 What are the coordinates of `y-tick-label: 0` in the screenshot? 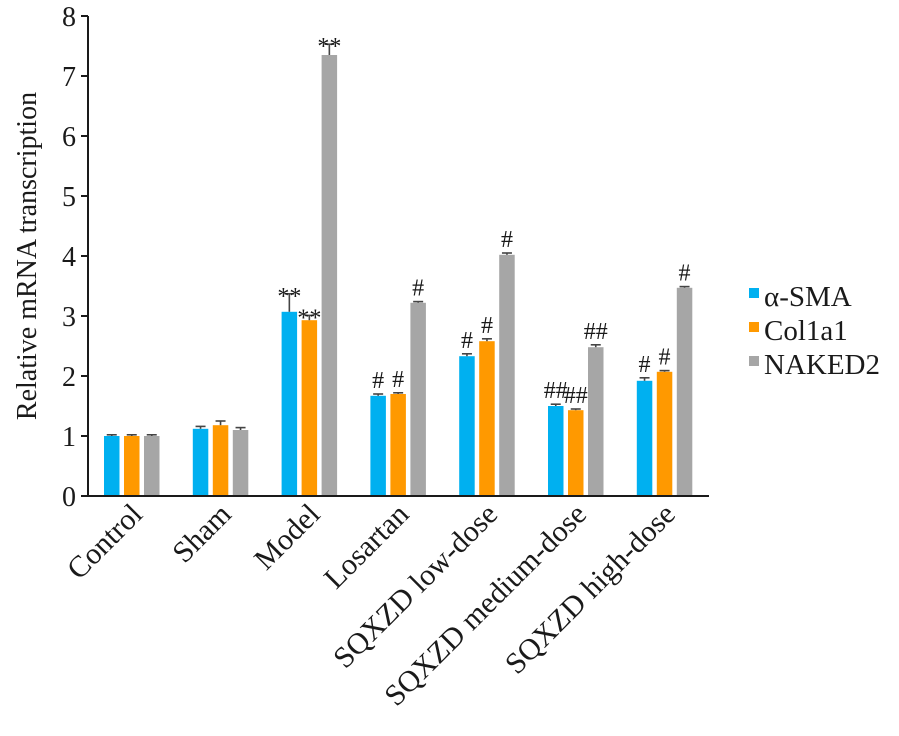 It's located at (69, 497).